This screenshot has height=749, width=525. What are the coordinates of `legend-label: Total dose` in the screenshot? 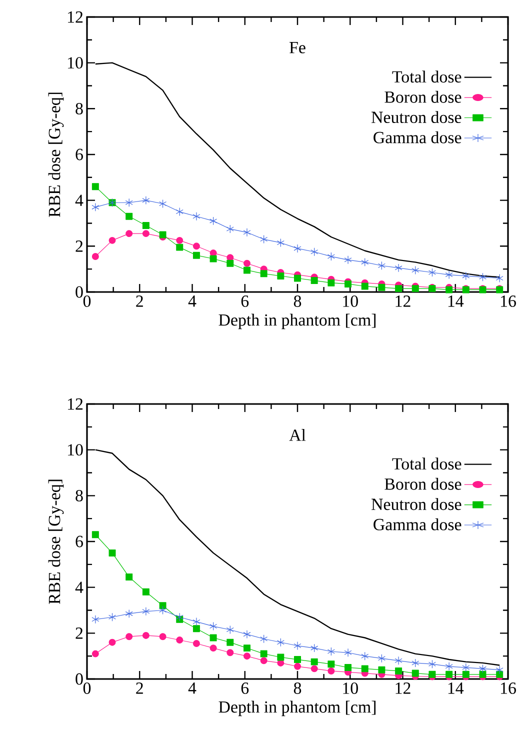 It's located at (427, 464).